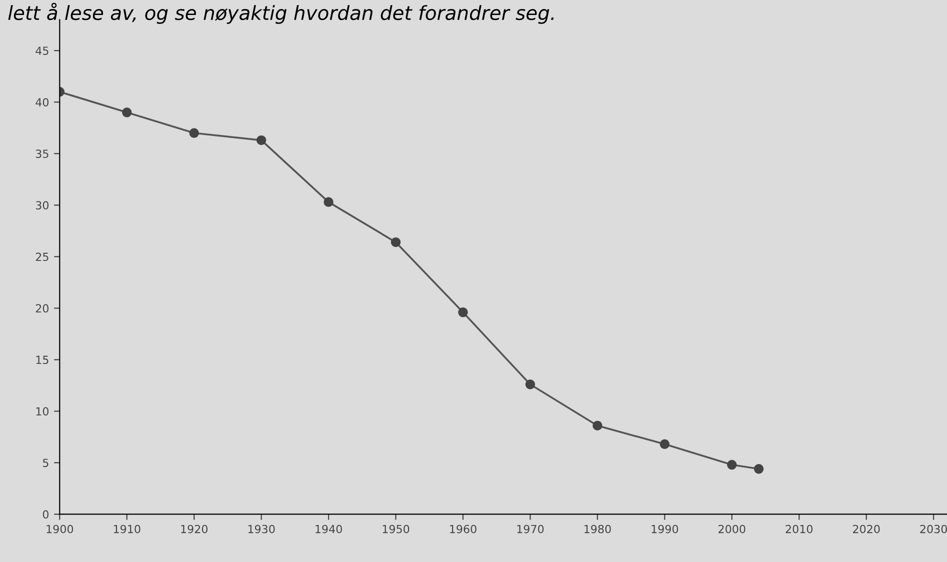  Describe the element at coordinates (42, 154) in the screenshot. I see `y-tick-label: 35` at that location.